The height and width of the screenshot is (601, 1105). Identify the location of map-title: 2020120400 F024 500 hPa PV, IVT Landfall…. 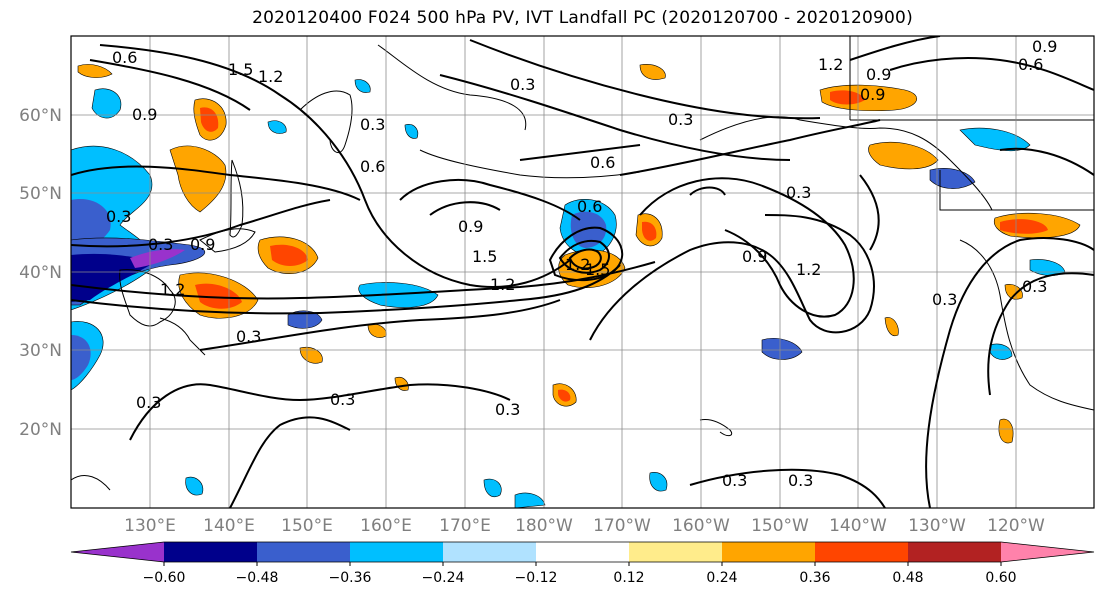
(582, 18).